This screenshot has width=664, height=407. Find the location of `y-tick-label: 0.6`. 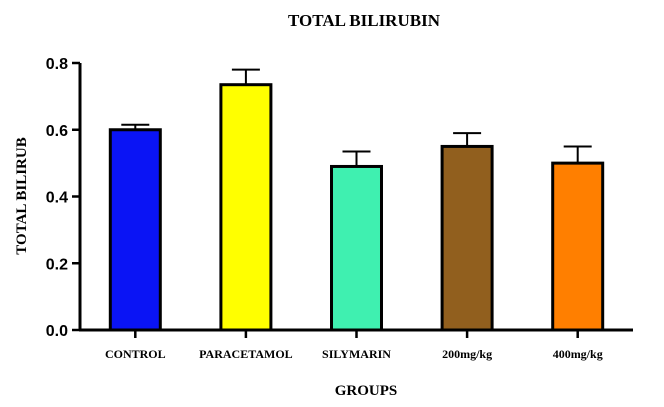

y-tick-label: 0.6 is located at coordinates (57, 131).